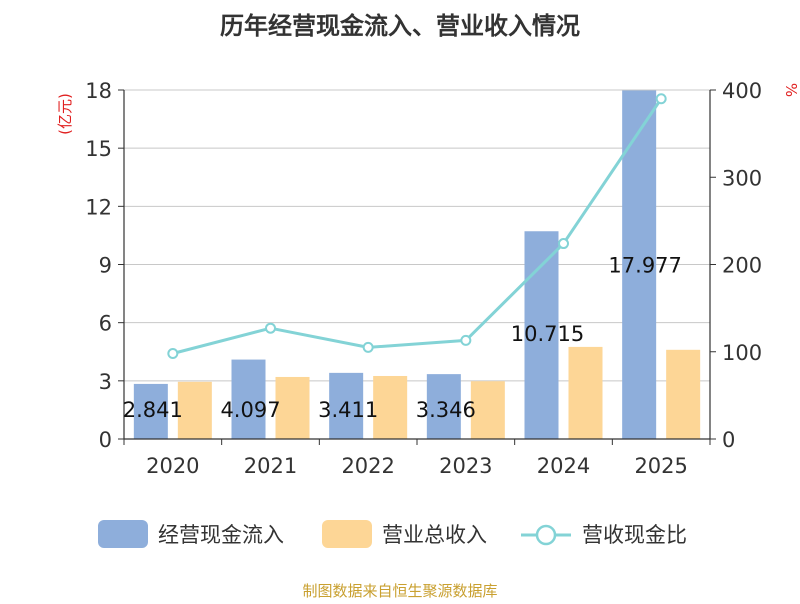  I want to click on bar-cash-inflow-2020, so click(150, 411).